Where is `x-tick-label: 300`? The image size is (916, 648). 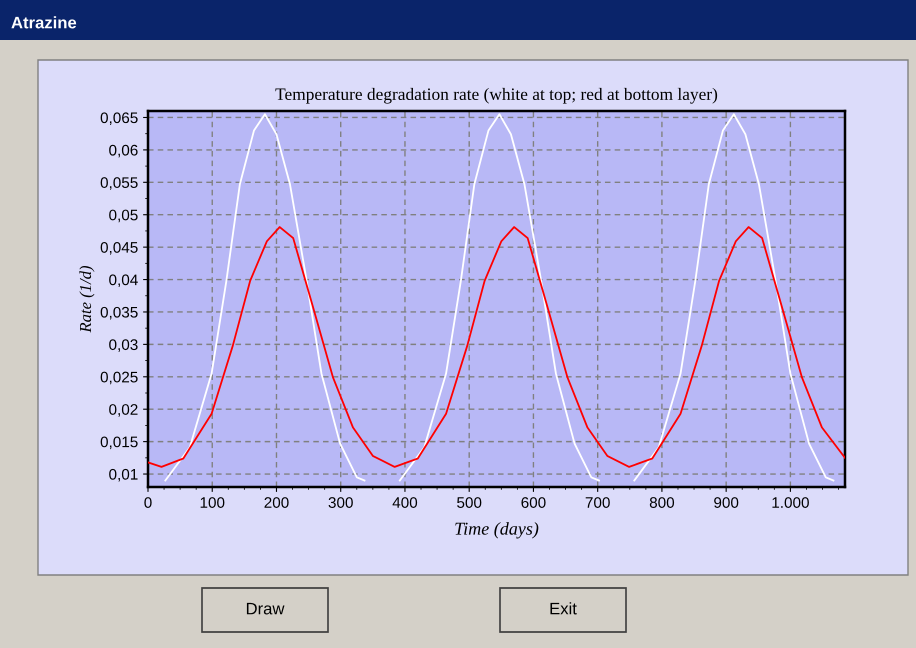
x-tick-label: 300 is located at coordinates (340, 502).